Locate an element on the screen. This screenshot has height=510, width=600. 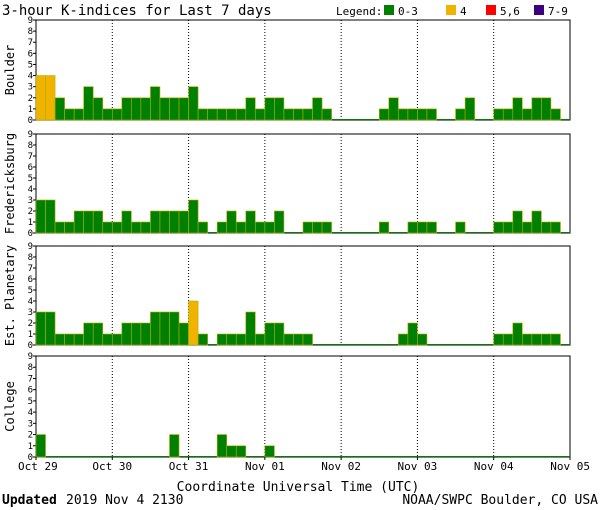
legend-item-label-0: 0-3 is located at coordinates (408, 11).